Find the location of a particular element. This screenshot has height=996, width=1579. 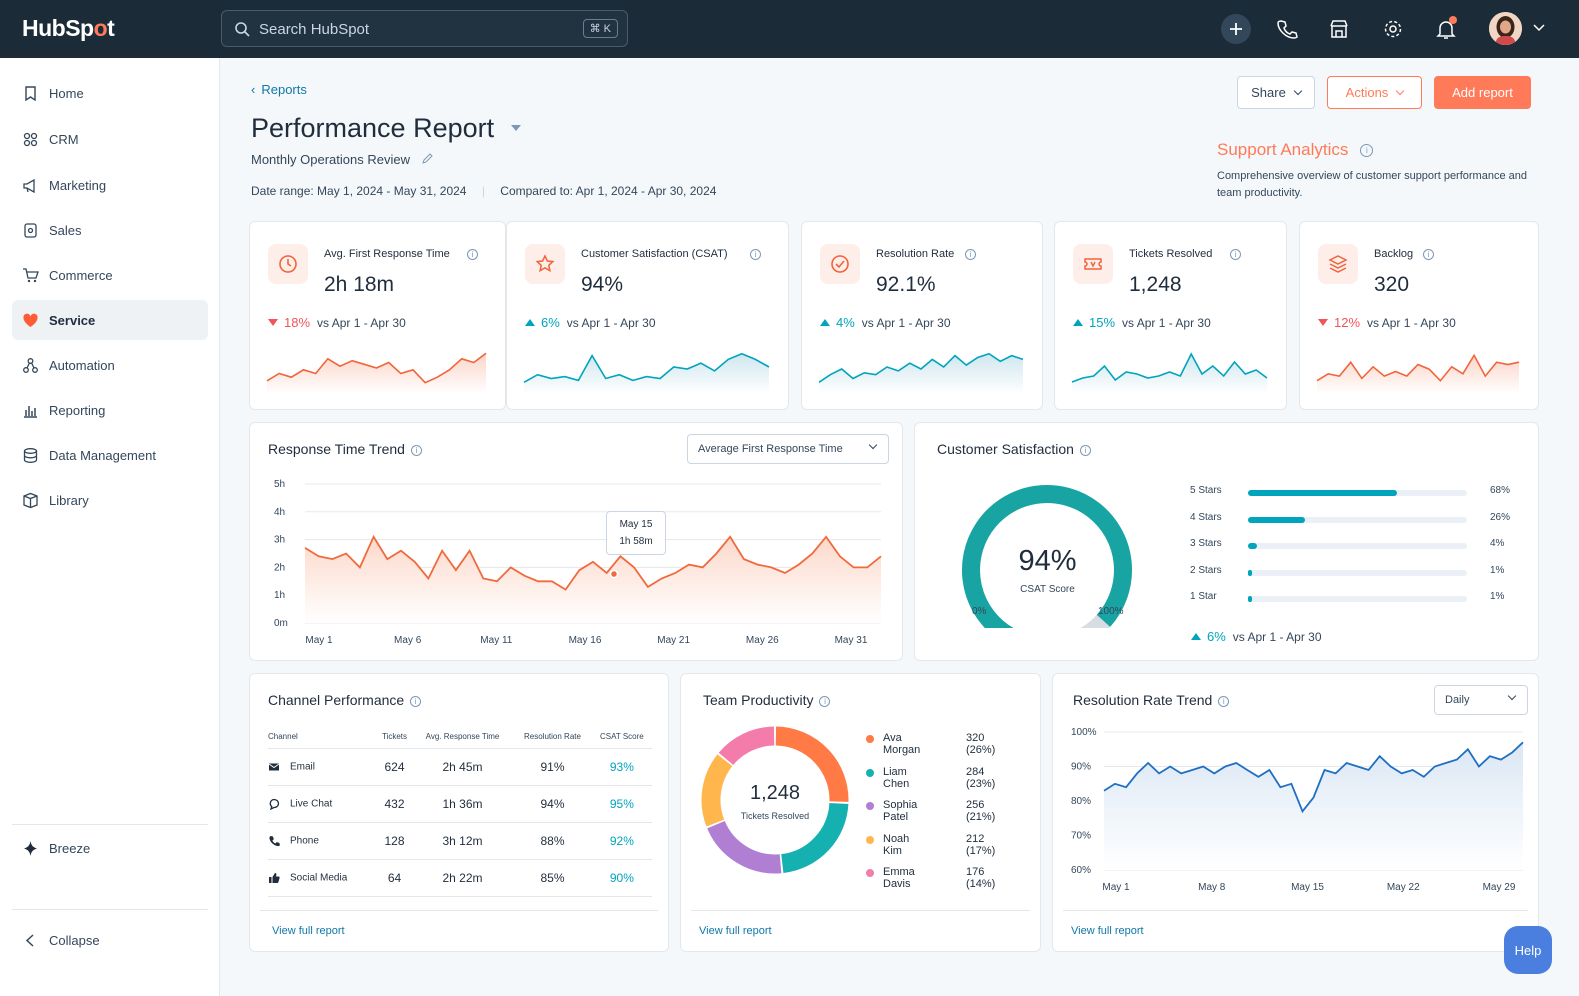

column-header: Resolution Rate is located at coordinates (552, 737).